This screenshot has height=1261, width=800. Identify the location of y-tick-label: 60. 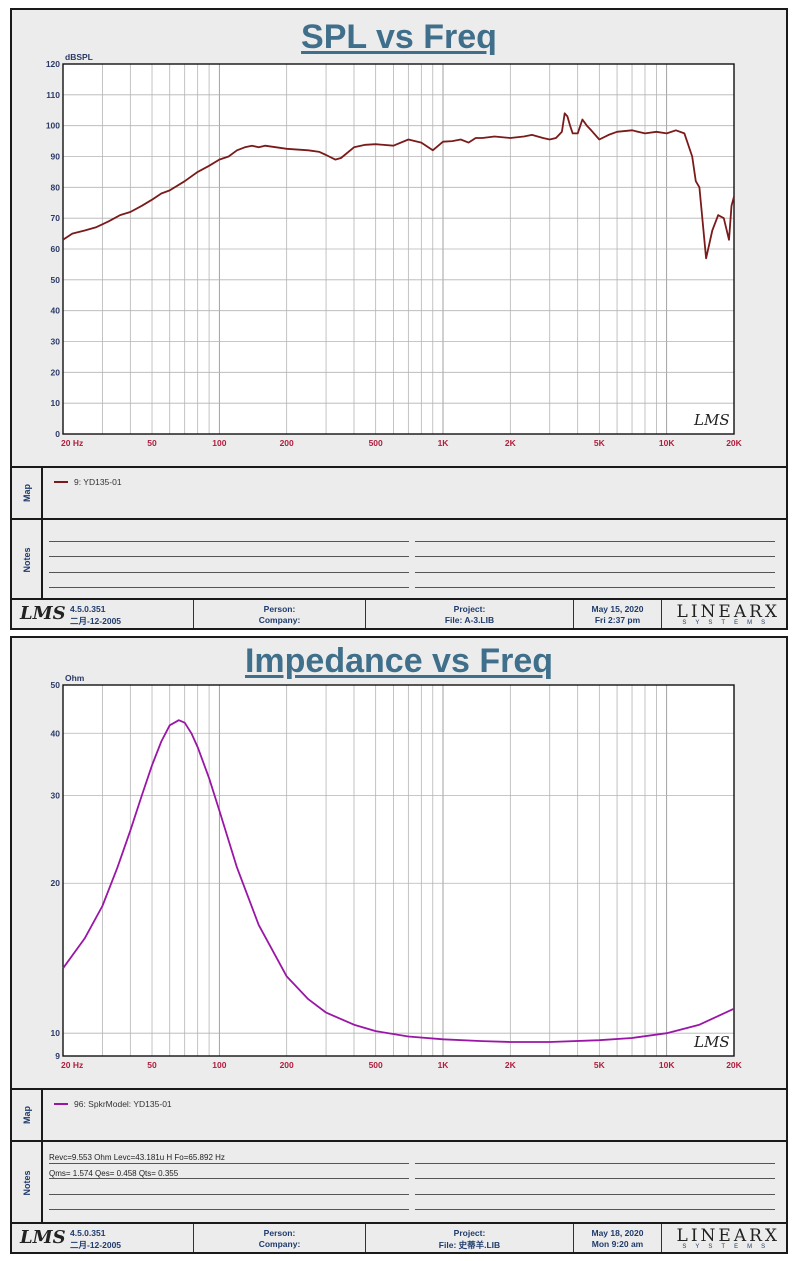
(56, 249).